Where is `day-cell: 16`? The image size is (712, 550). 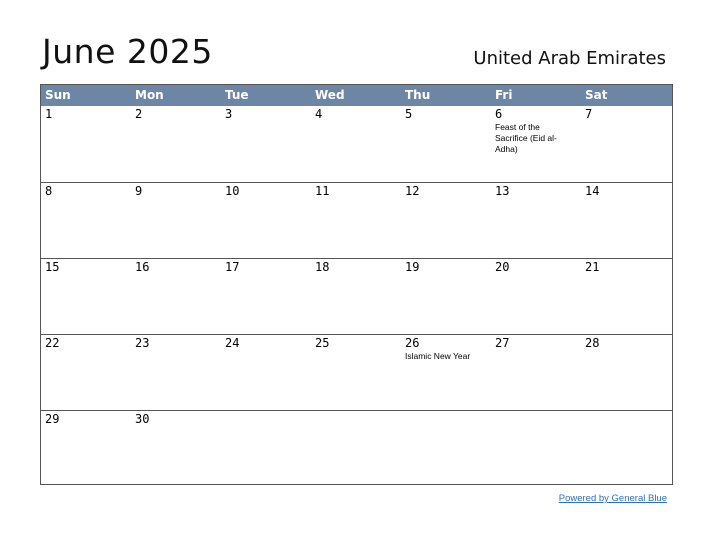 day-cell: 16 is located at coordinates (176, 296).